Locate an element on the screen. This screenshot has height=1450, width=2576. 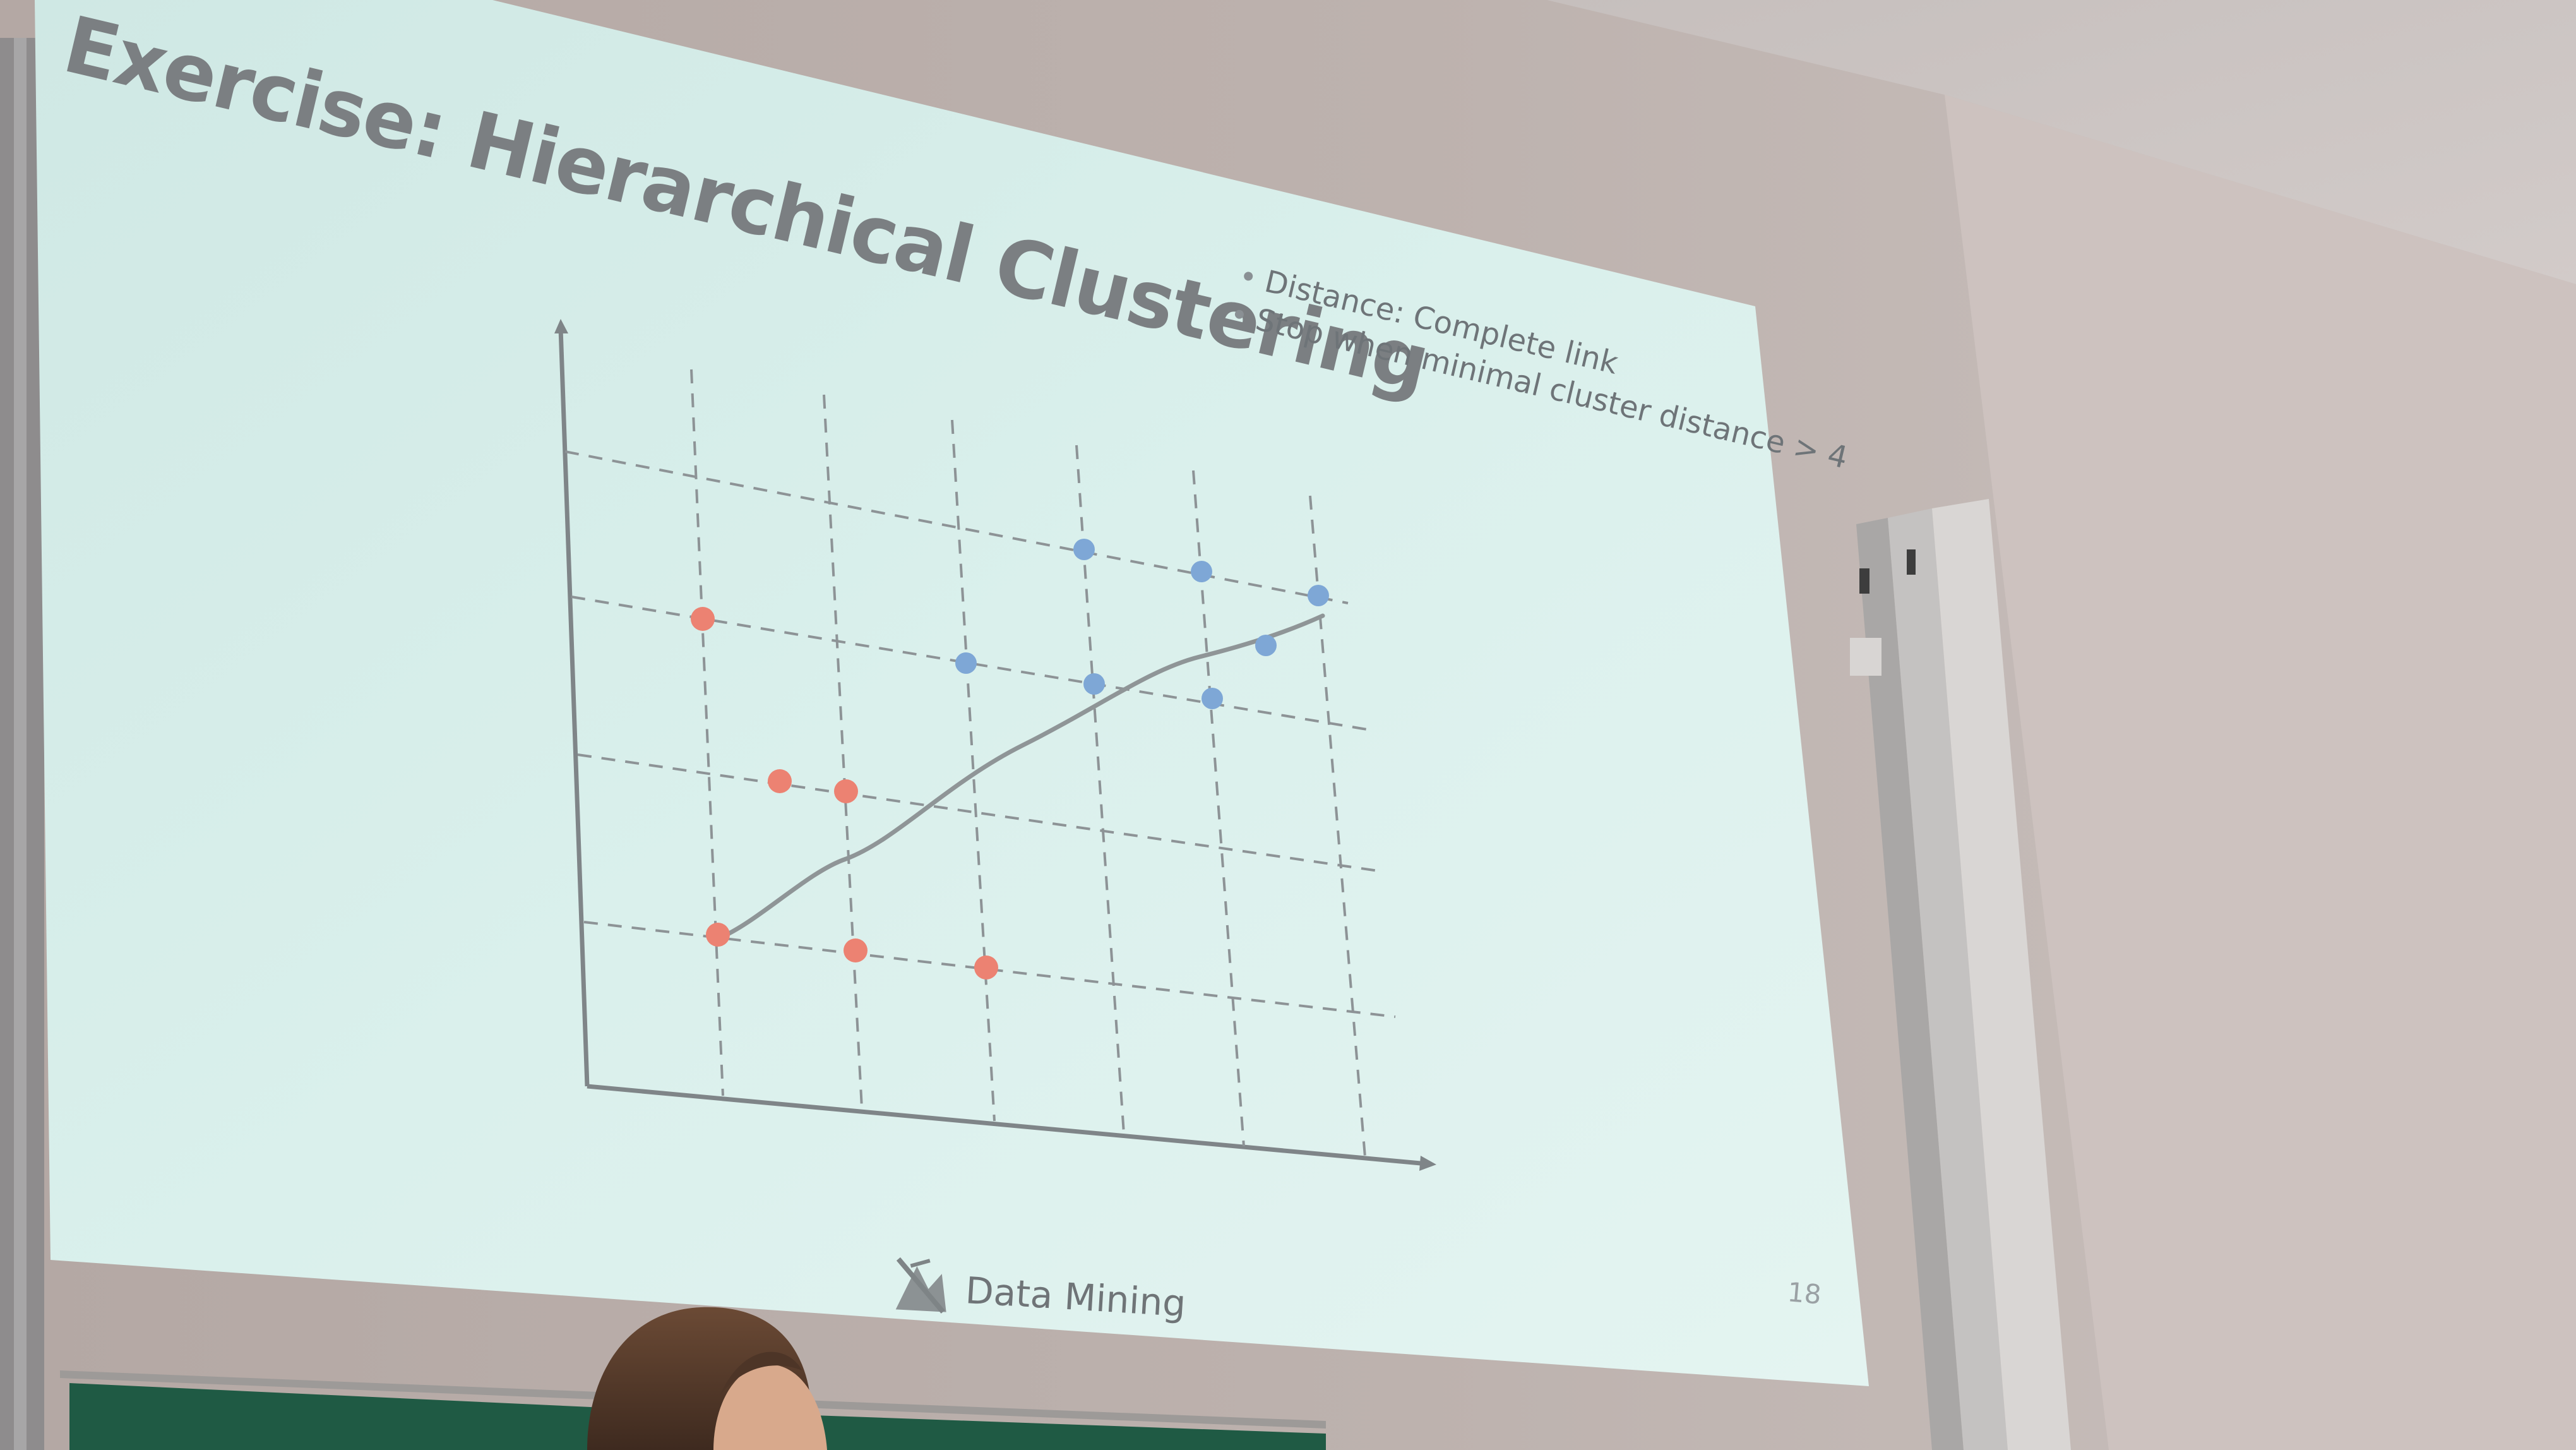
footer-logo is located at coordinates (920, 1285).